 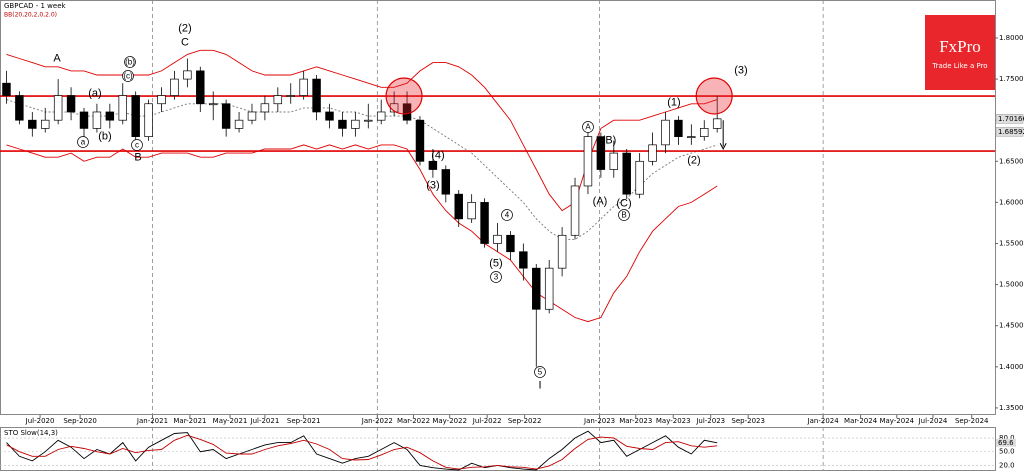 I want to click on x-tick-label: Jul-2024, so click(x=933, y=421).